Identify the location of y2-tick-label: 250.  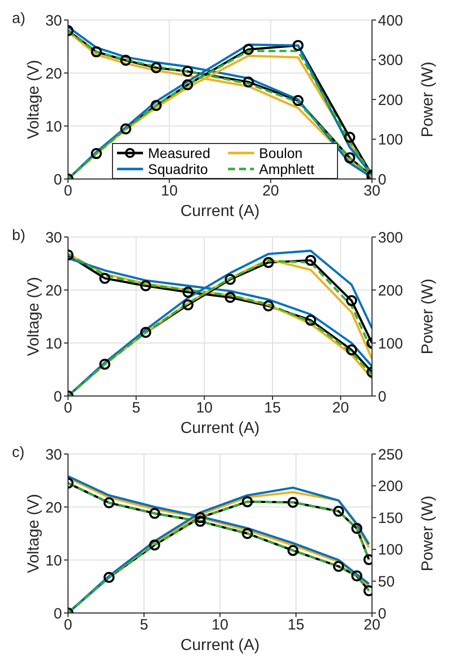
(391, 455).